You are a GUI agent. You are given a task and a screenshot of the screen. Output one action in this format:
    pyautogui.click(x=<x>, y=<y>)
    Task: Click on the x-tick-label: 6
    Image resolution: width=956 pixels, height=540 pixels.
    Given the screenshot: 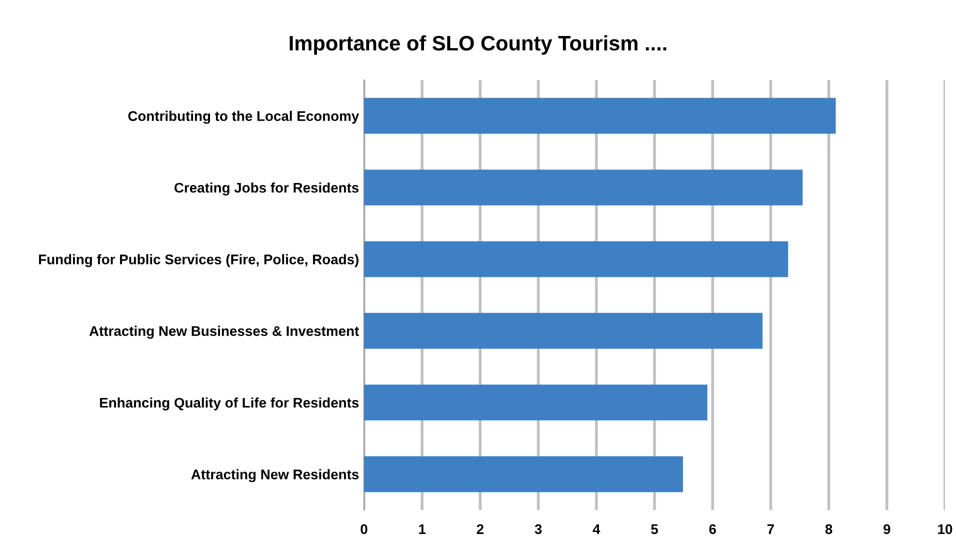 What is the action you would take?
    pyautogui.click(x=712, y=529)
    